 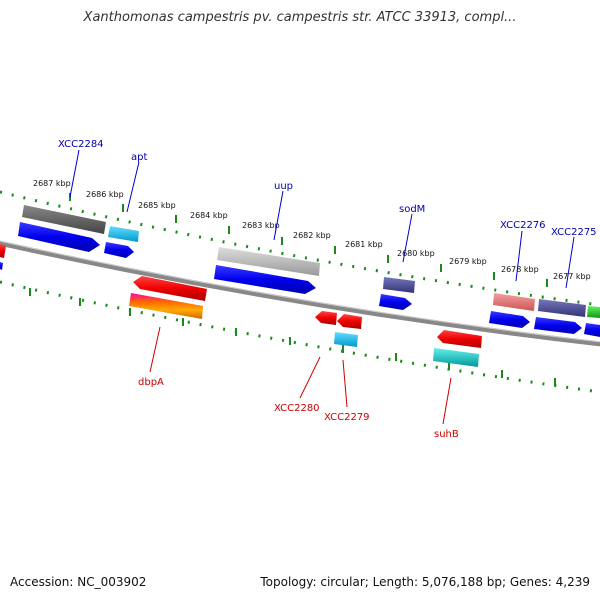 I want to click on scale-tick-label: 2684 kbp, so click(x=209, y=215).